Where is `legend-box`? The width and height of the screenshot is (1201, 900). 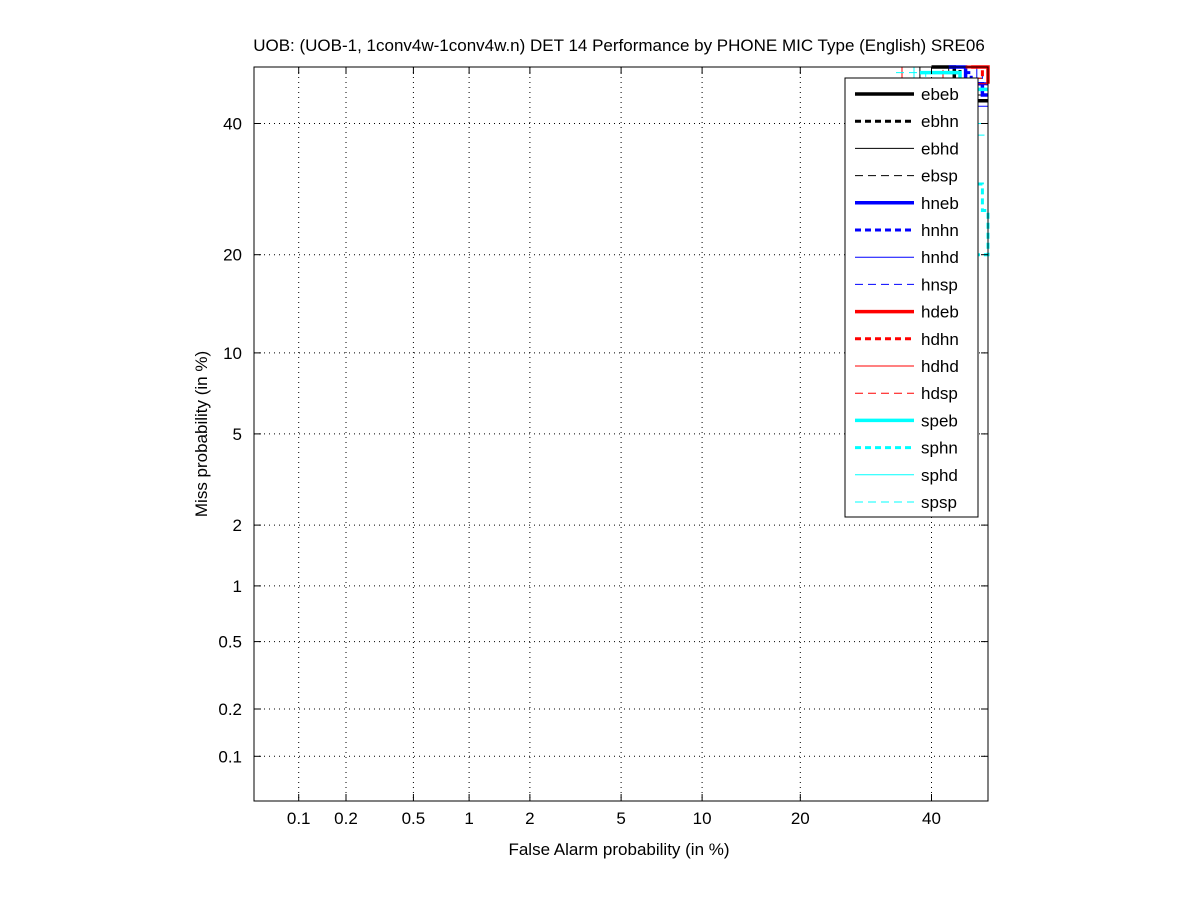
legend-box is located at coordinates (911, 297).